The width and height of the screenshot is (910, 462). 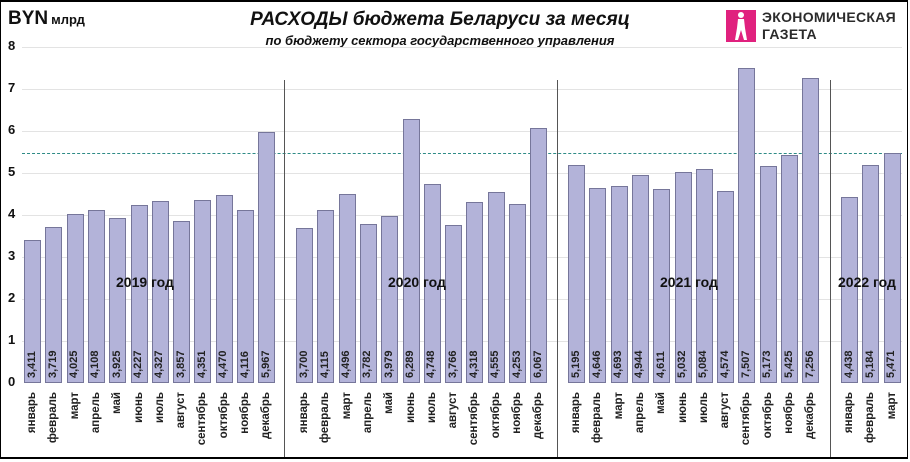 I want to click on bar: 6,289, so click(x=411, y=250).